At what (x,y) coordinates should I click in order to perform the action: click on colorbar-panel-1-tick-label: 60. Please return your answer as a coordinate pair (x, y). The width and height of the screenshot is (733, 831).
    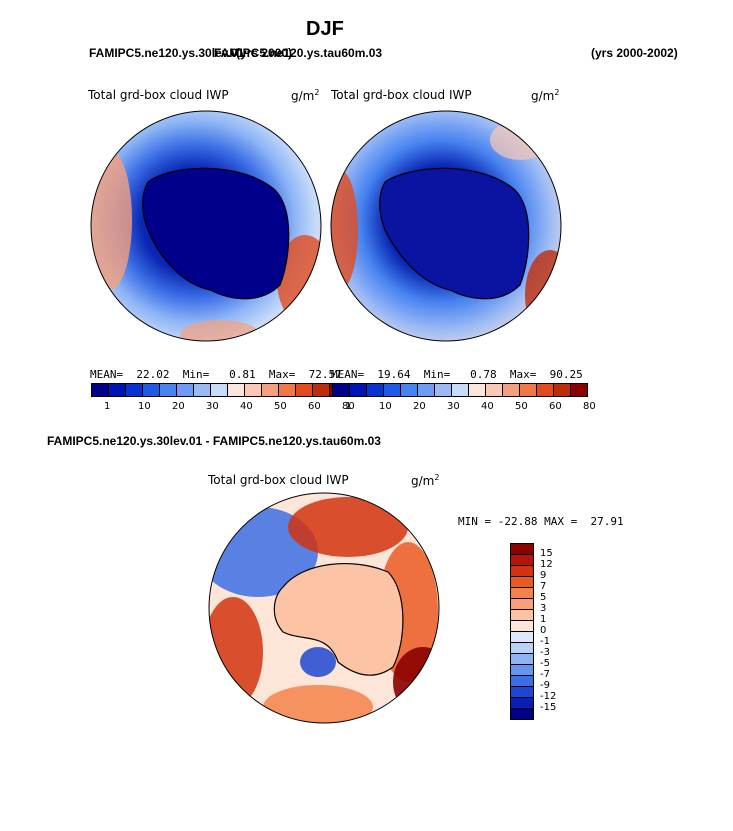
    Looking at the image, I should click on (314, 406).